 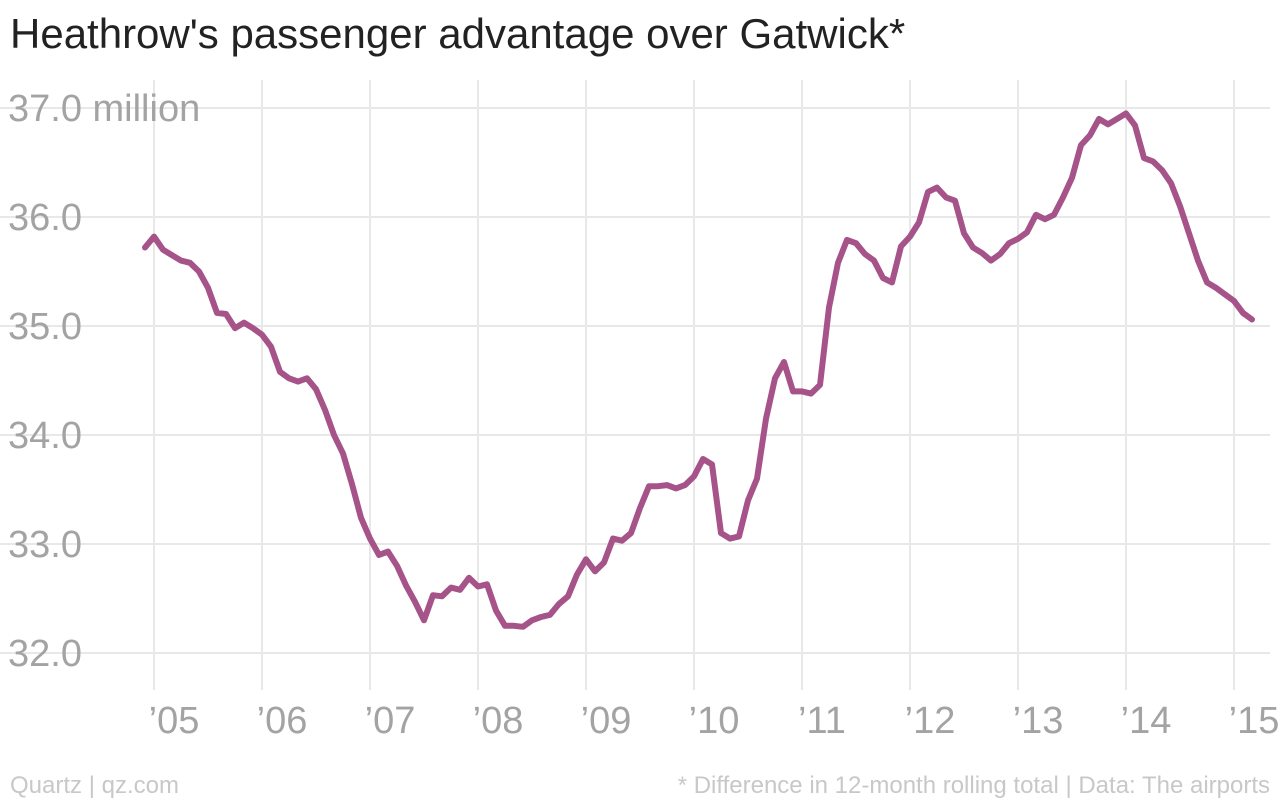 I want to click on x-tick-label: ’06, so click(x=282, y=721).